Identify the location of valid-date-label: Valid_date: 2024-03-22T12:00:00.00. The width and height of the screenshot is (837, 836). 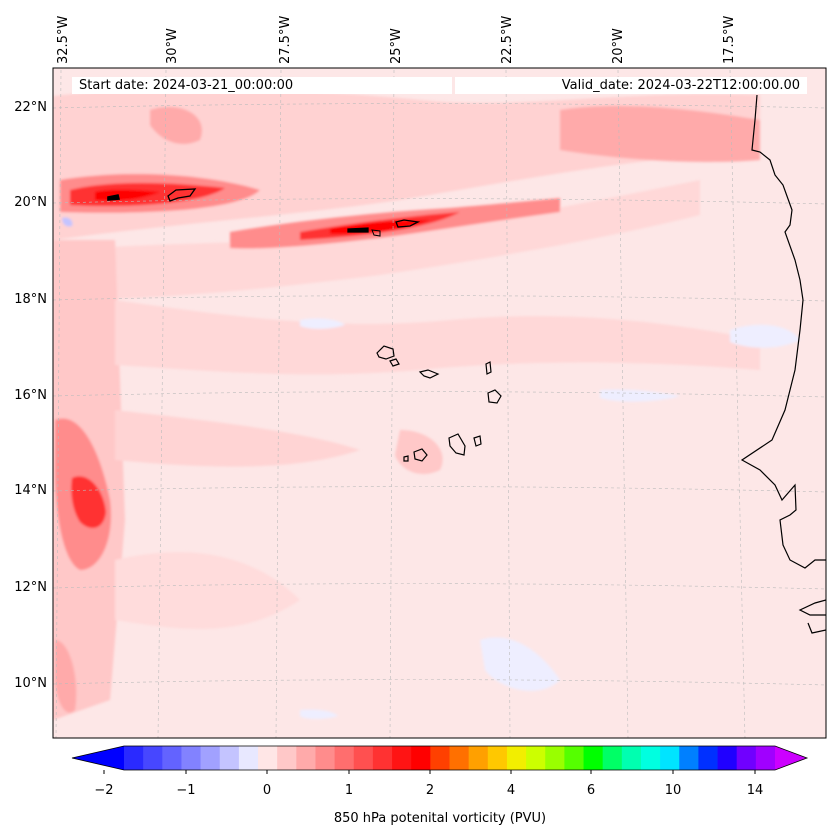
(631, 85).